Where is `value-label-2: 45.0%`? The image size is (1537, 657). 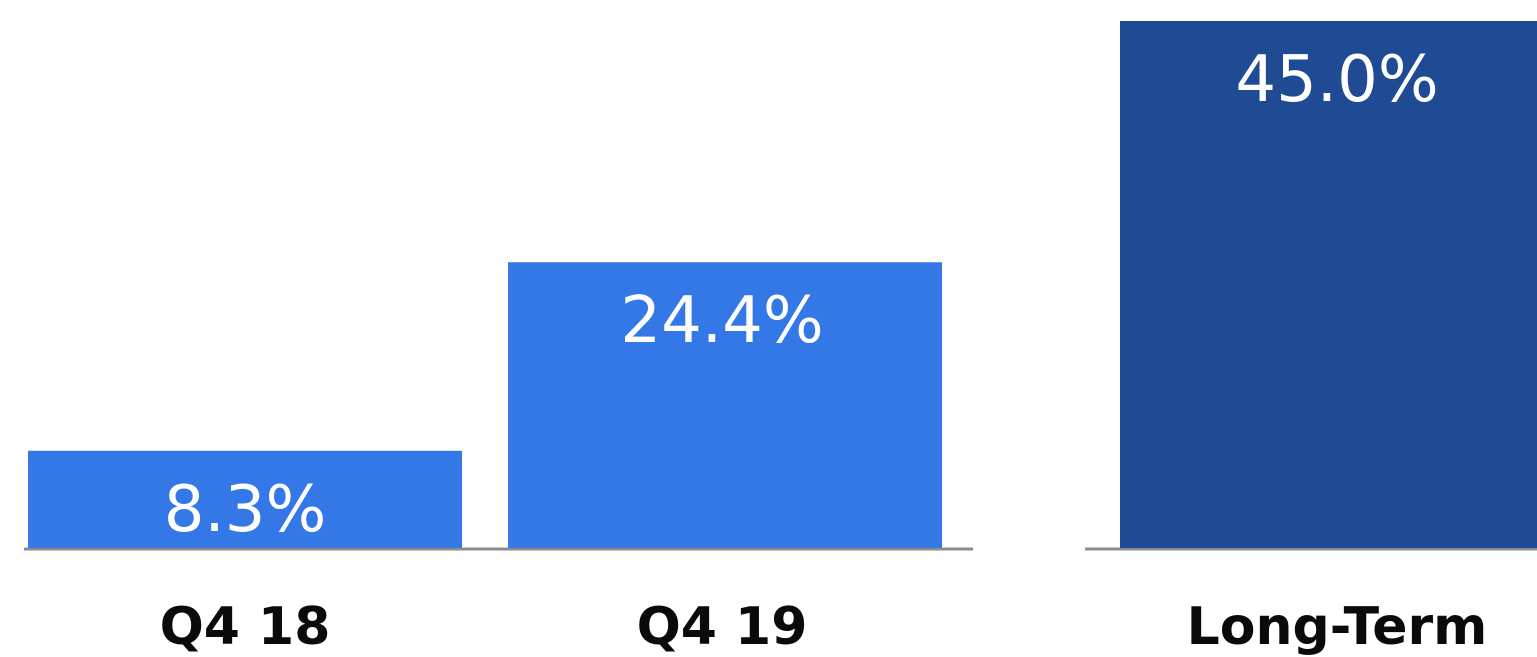 value-label-2: 45.0% is located at coordinates (1336, 80).